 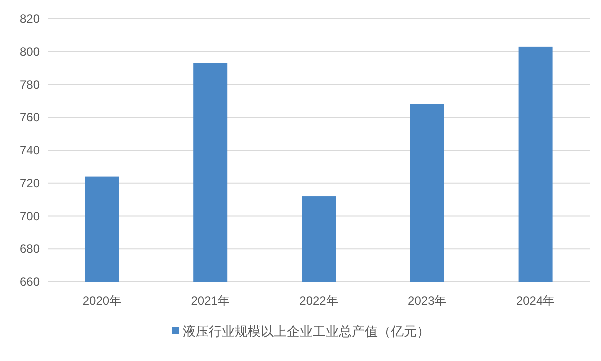 I want to click on y-tick-label: 740, so click(x=30, y=151).